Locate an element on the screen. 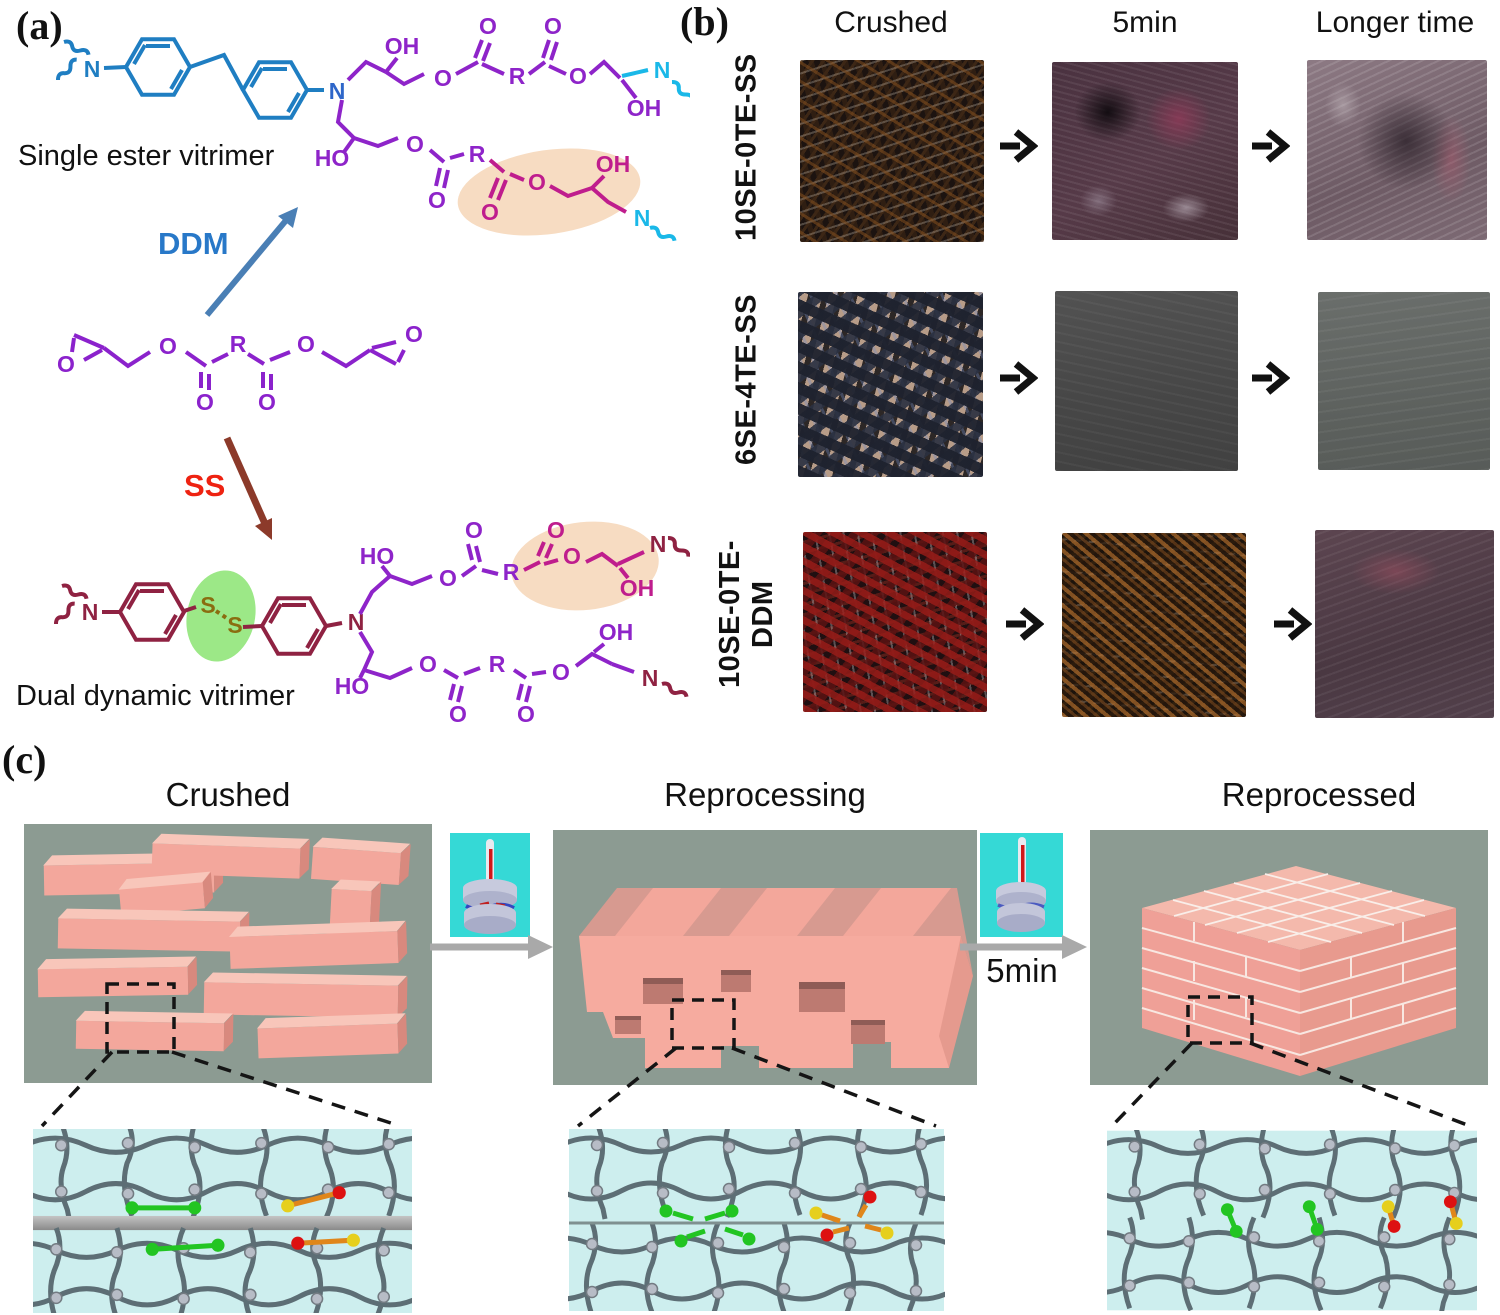 Image resolution: width=1500 pixels, height=1315 pixels. network-reprocessing is located at coordinates (756, 1220).